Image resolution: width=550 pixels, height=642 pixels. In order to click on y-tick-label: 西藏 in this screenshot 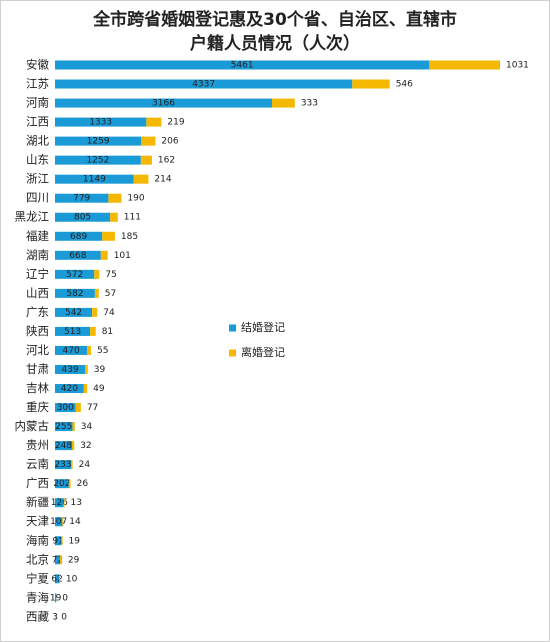, I will do `click(37, 616)`.